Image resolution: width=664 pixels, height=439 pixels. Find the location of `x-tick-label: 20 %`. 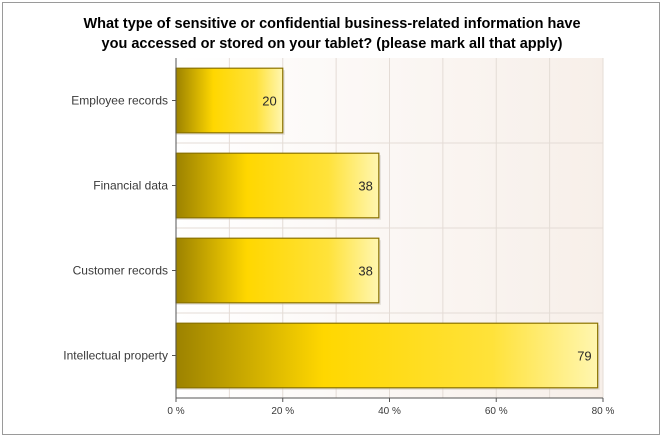

x-tick-label: 20 % is located at coordinates (282, 411).